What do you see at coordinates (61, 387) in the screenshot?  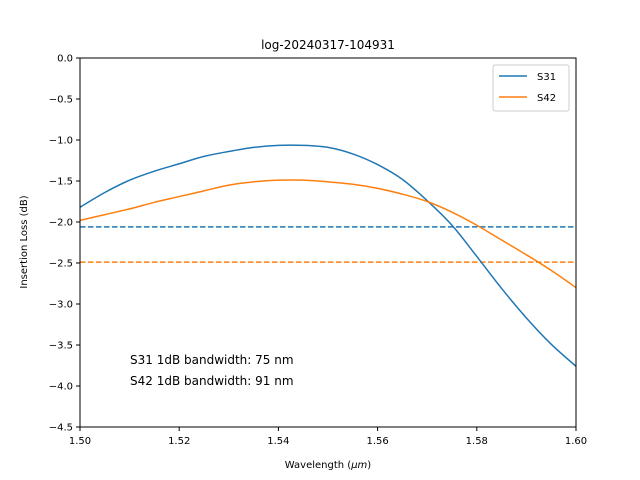 I see `y-tick-label: −4.0` at bounding box center [61, 387].